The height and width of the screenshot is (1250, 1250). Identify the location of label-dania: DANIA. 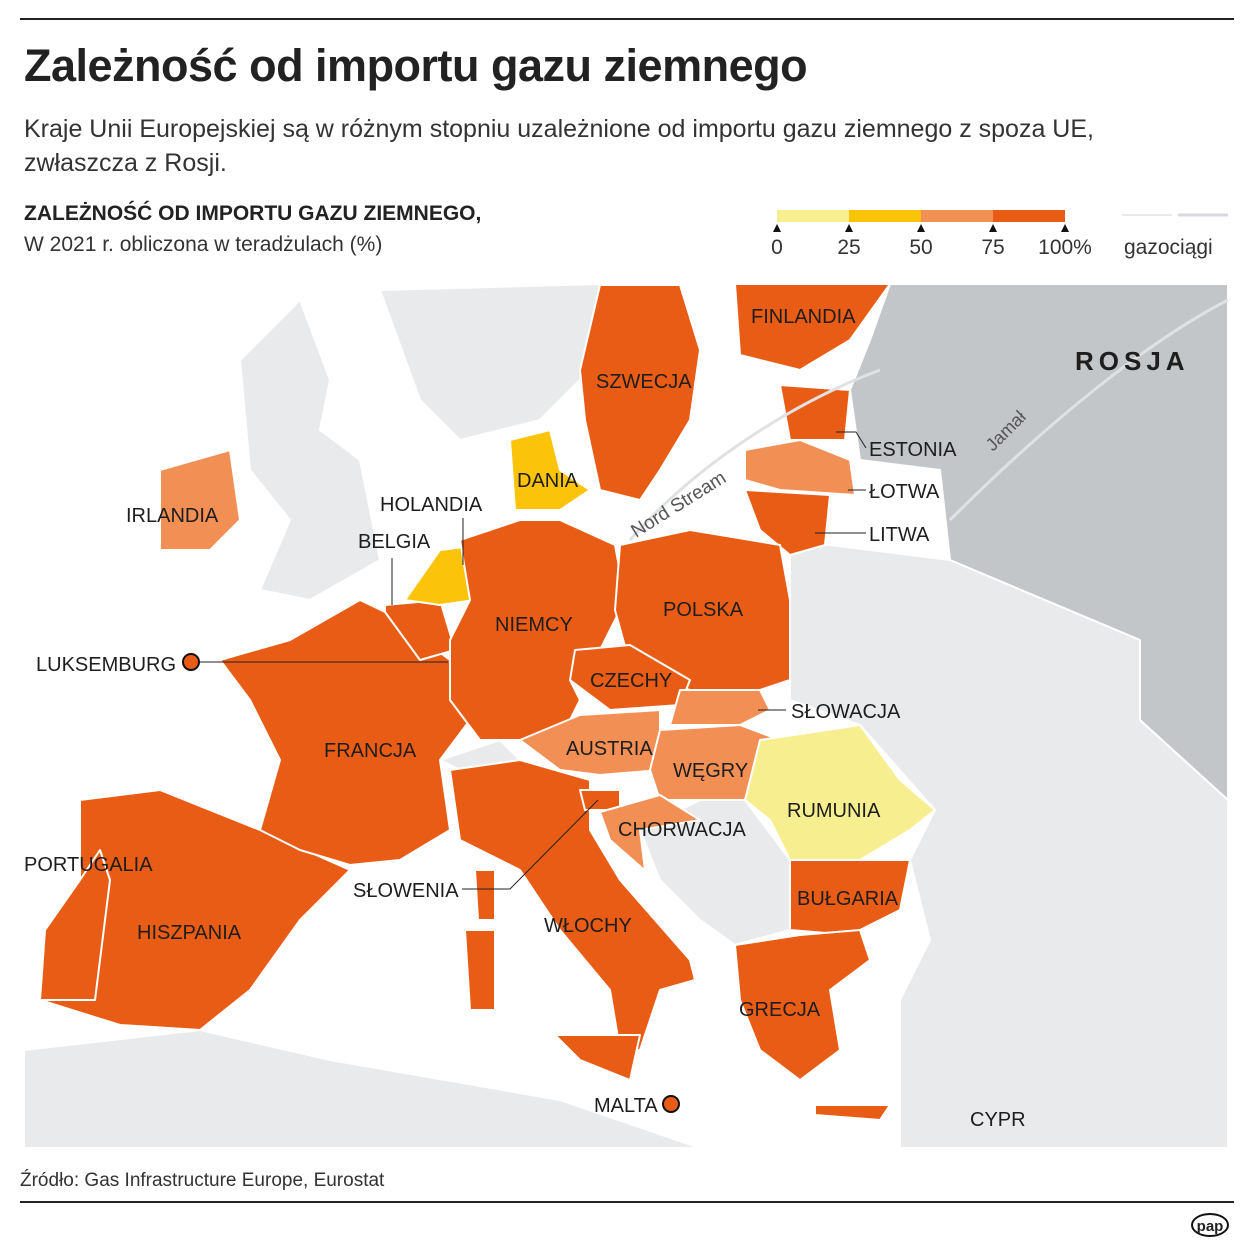
(548, 481).